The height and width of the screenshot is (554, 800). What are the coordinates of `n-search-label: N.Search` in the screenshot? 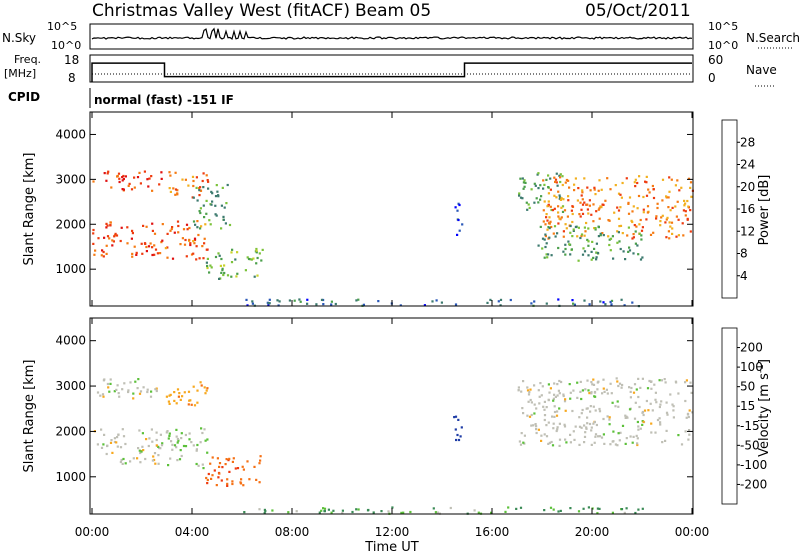 It's located at (773, 38).